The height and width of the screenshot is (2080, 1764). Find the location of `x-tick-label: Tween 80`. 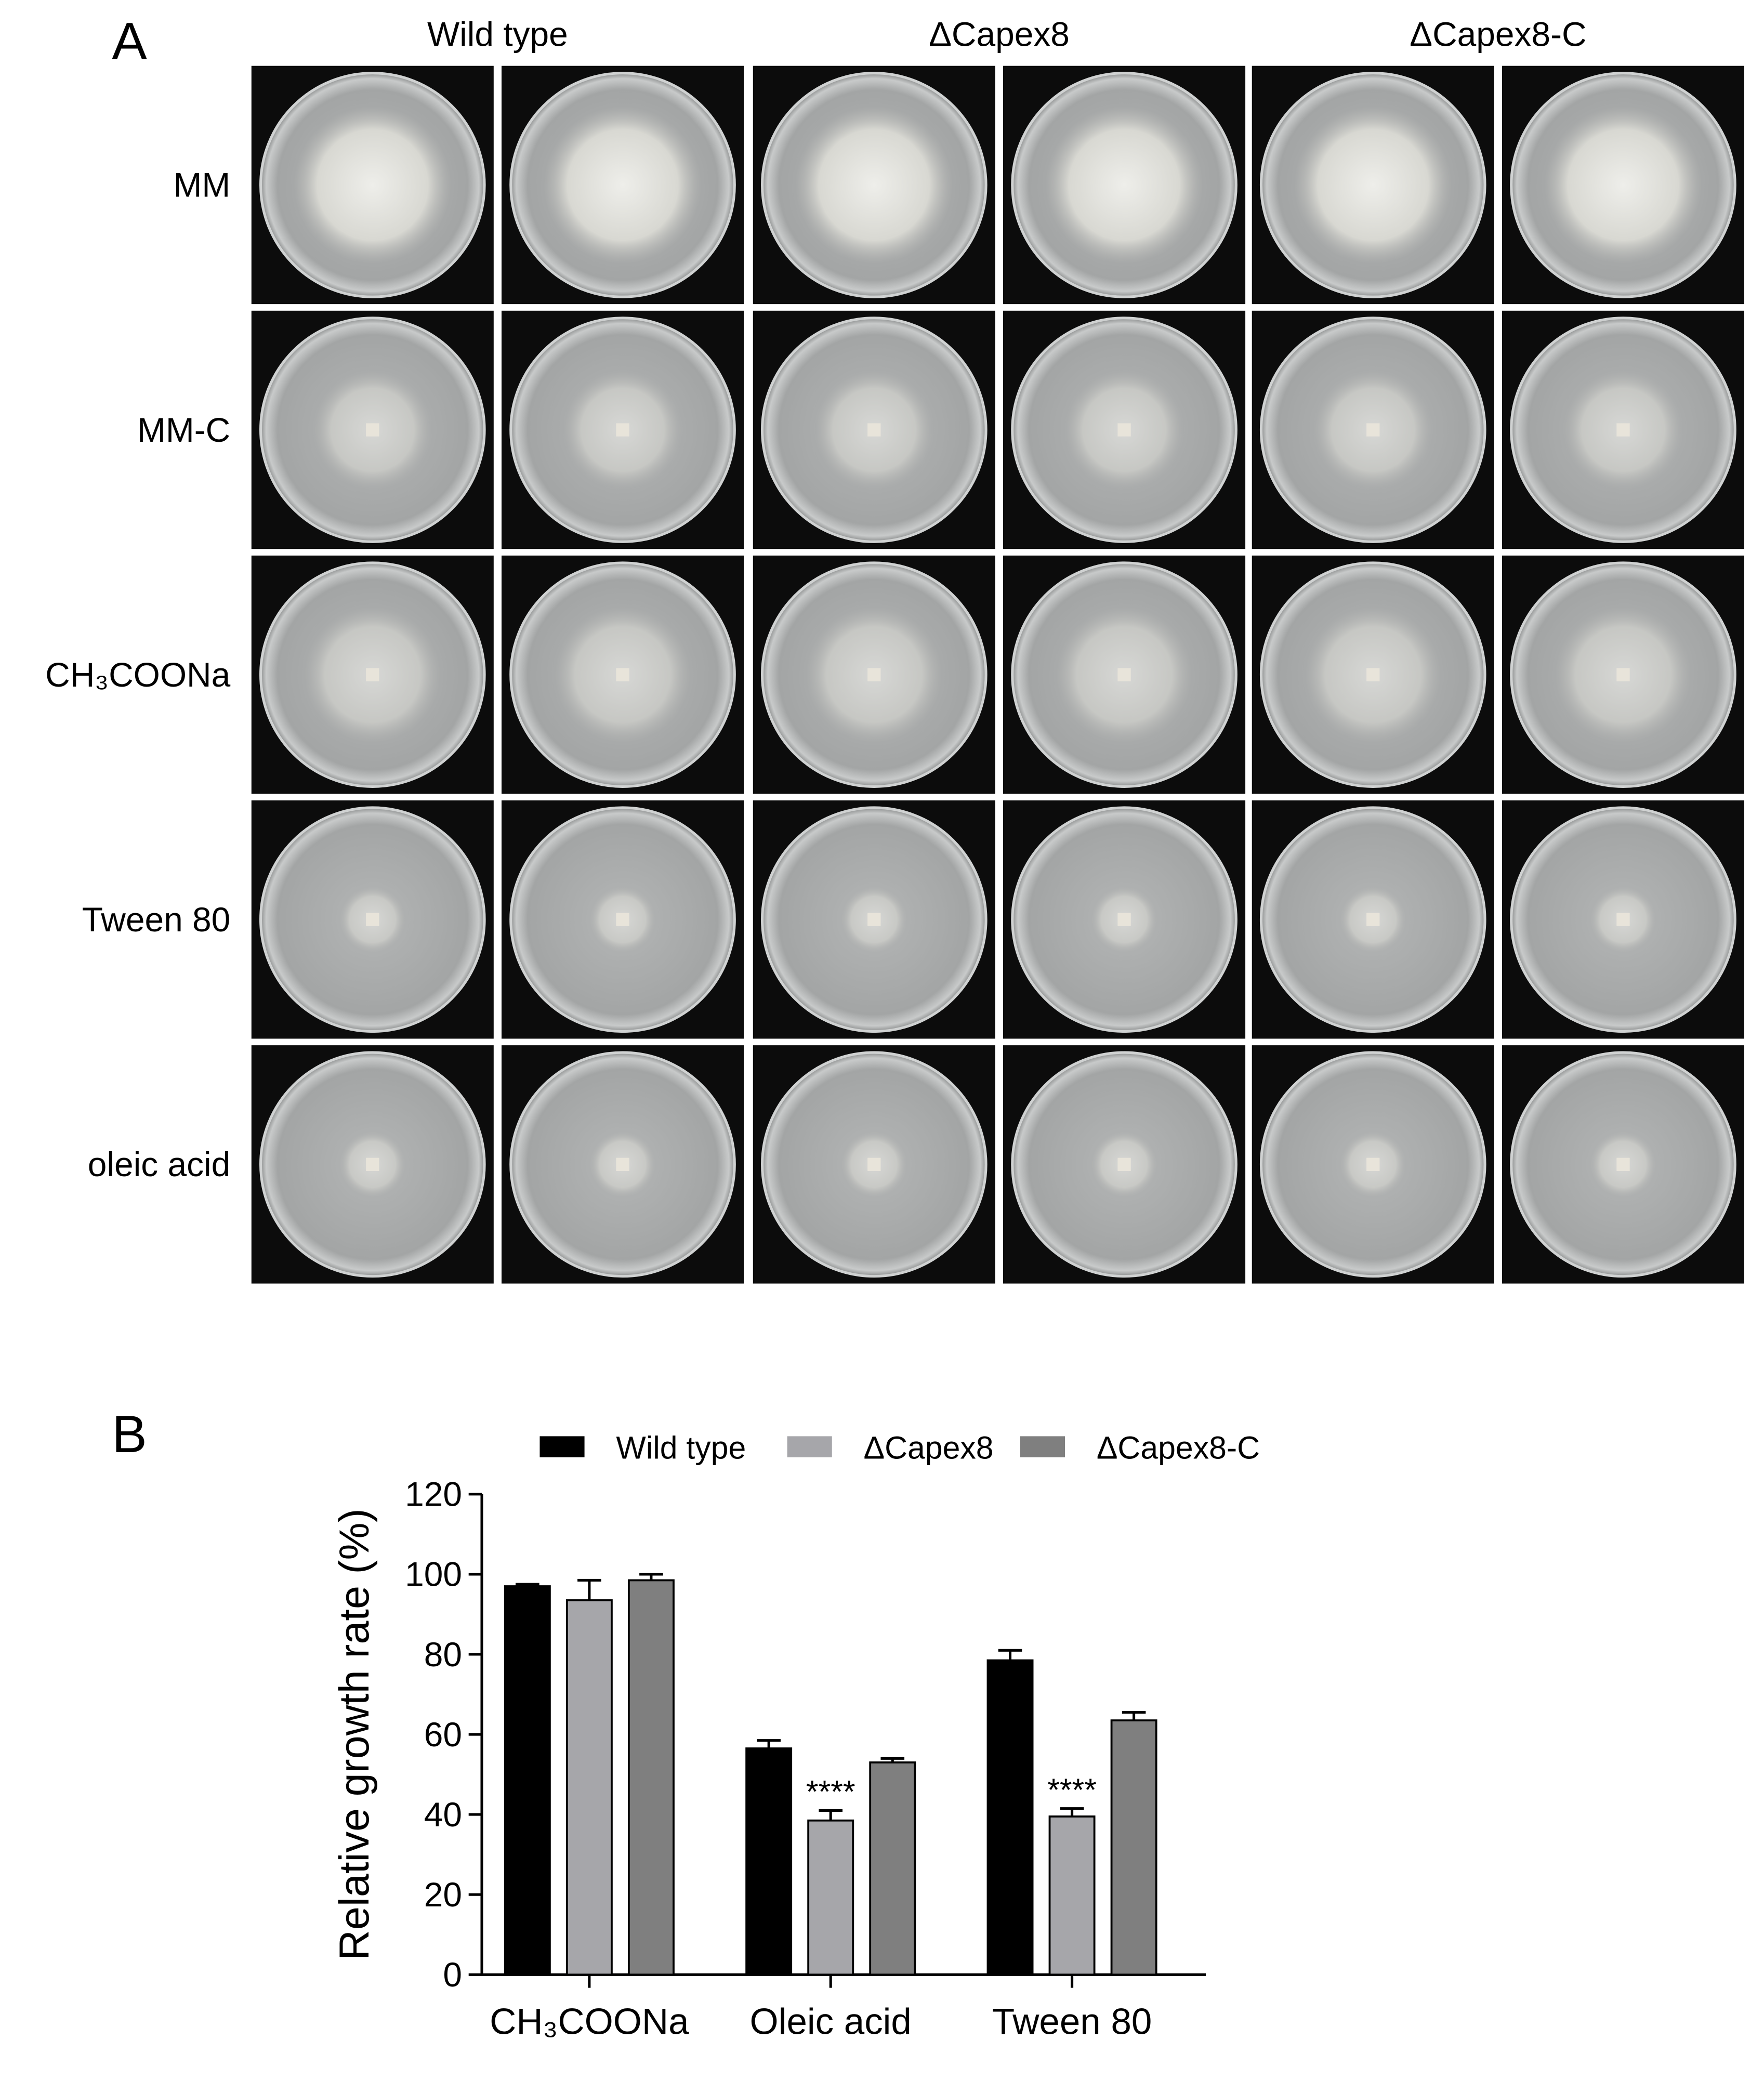

x-tick-label: Tween 80 is located at coordinates (1072, 2021).